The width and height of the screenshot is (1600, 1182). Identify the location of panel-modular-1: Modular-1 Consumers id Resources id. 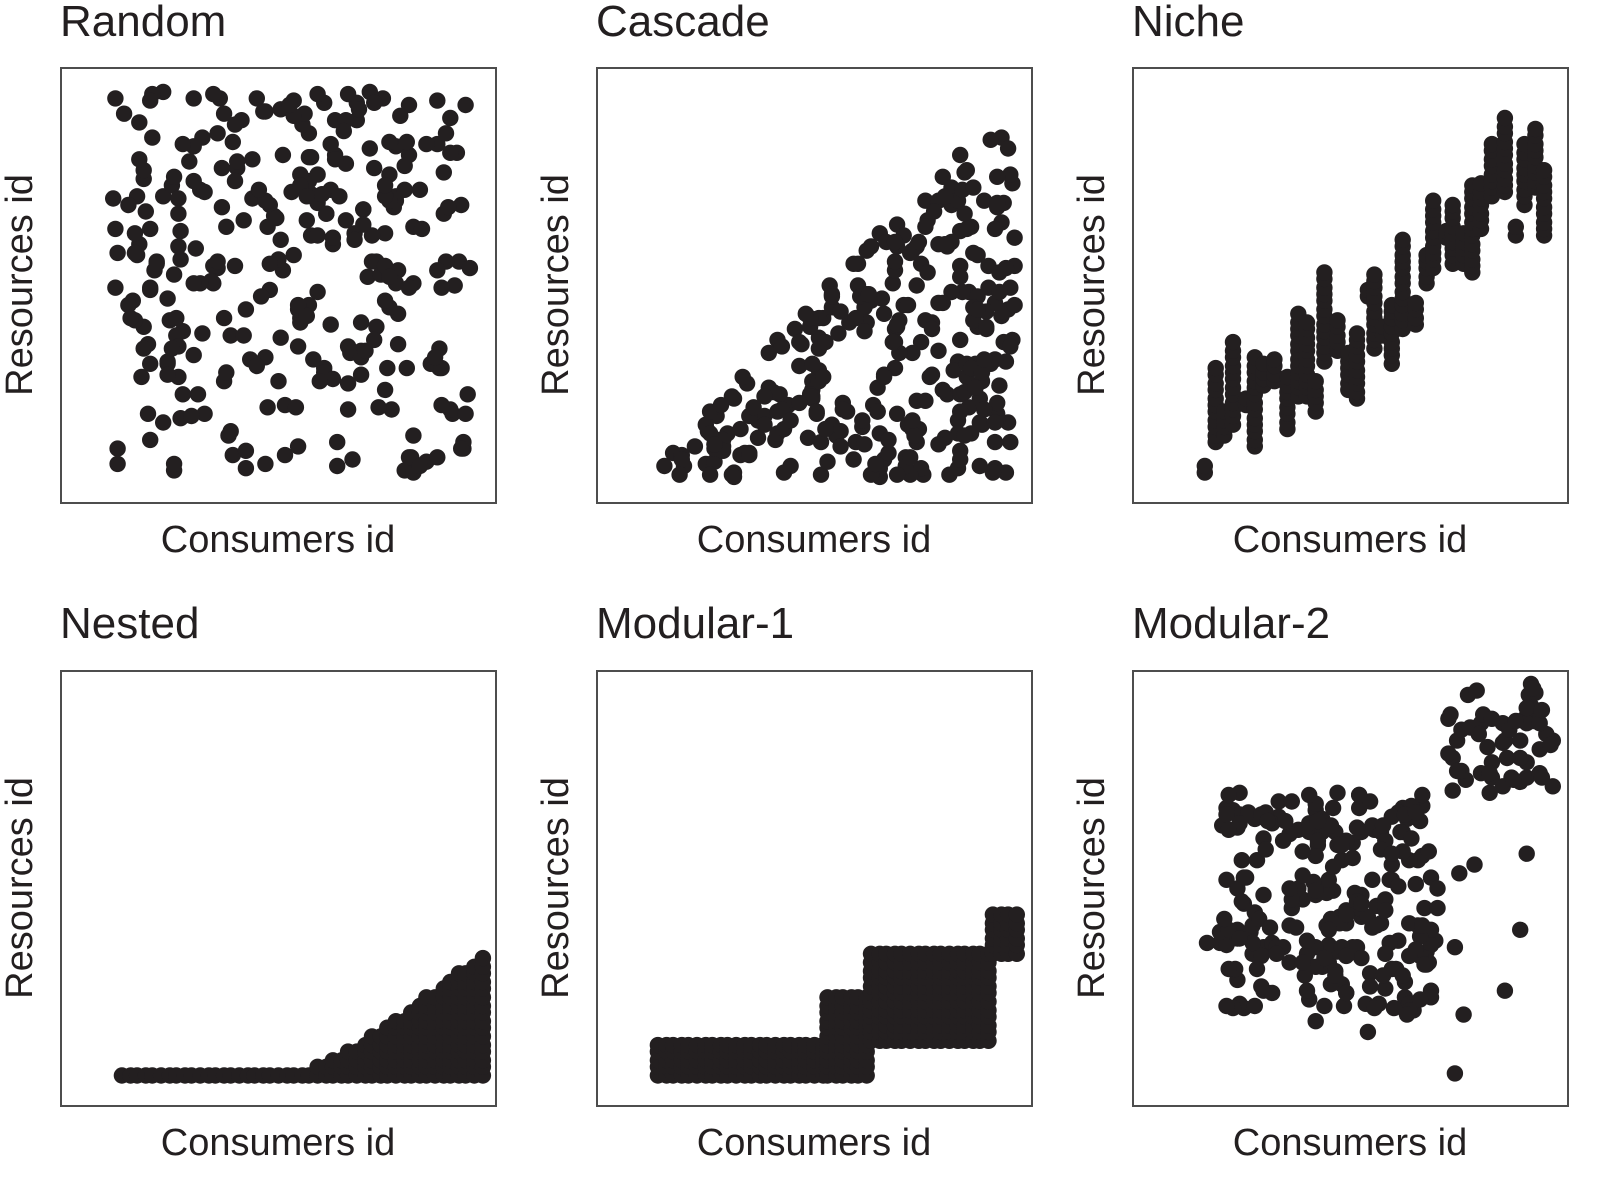
(784, 881).